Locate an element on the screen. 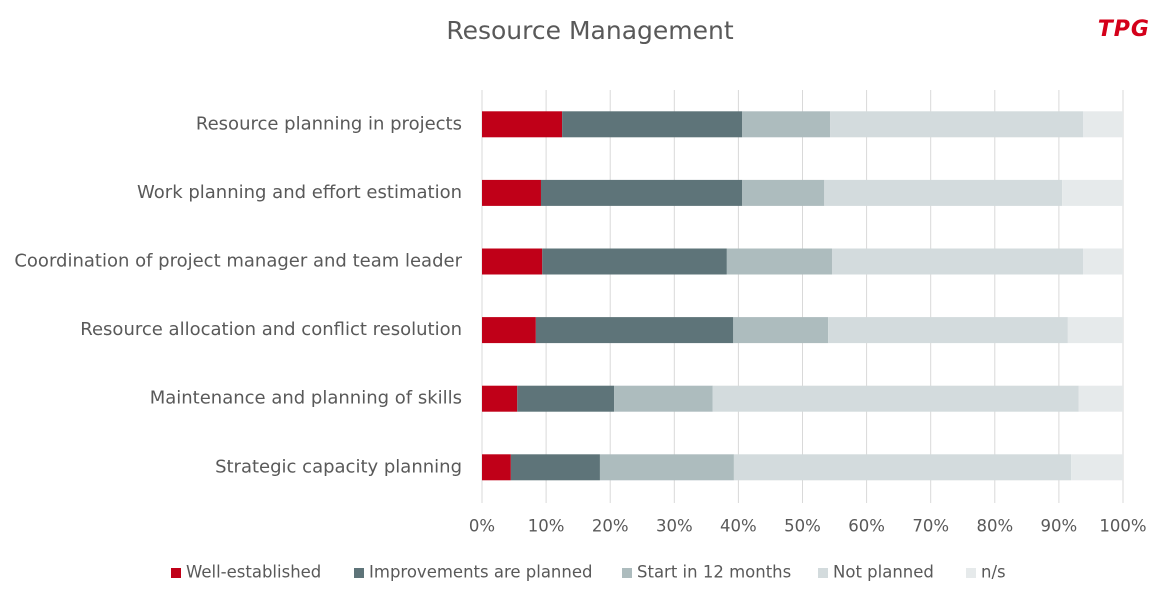 The height and width of the screenshot is (599, 1168). logo: TPG is located at coordinates (1124, 29).